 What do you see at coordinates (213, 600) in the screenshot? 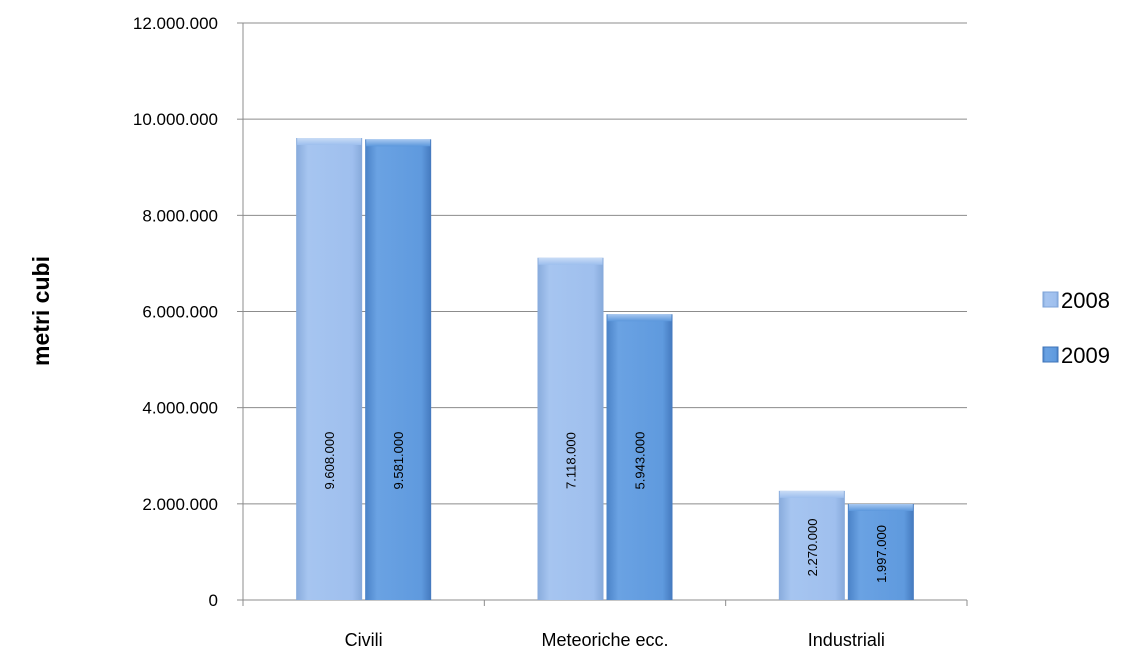
I see `y-tick-label: 0` at bounding box center [213, 600].